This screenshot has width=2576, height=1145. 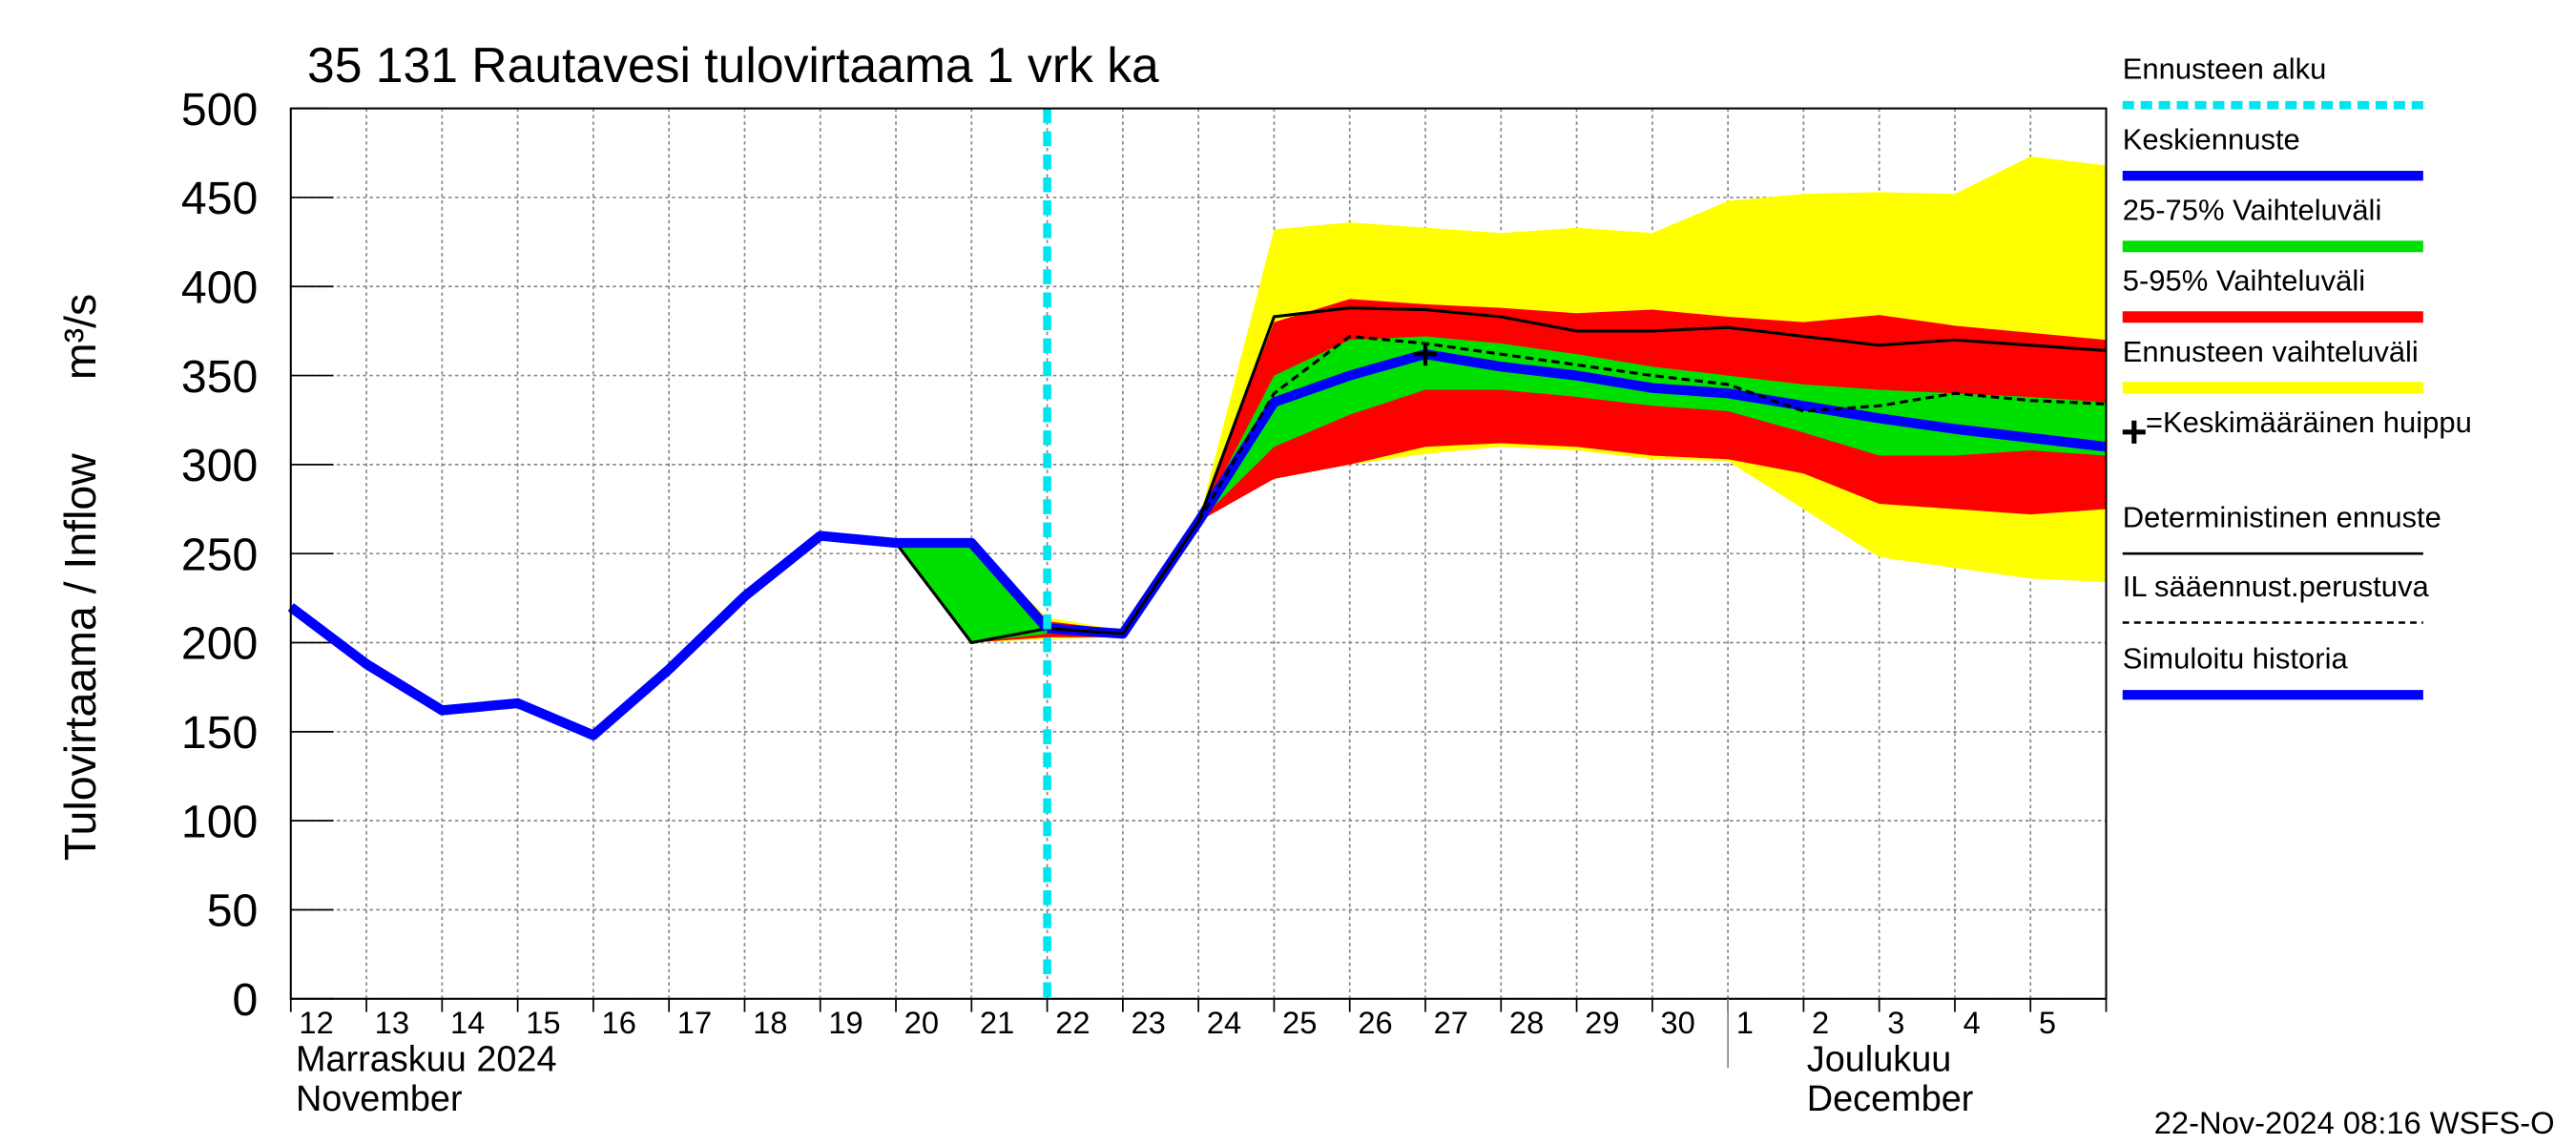 What do you see at coordinates (1745, 1022) in the screenshot?
I see `x-tick-label: 1` at bounding box center [1745, 1022].